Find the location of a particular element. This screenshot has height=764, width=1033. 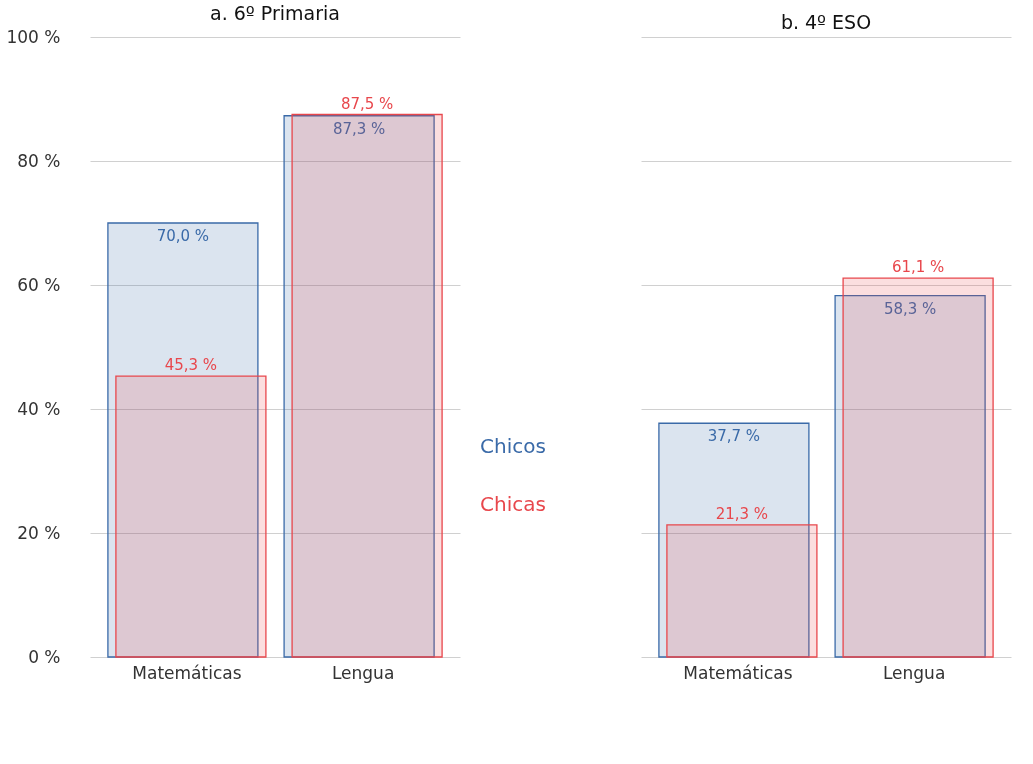

data-label: 61,1 % is located at coordinates (918, 267).